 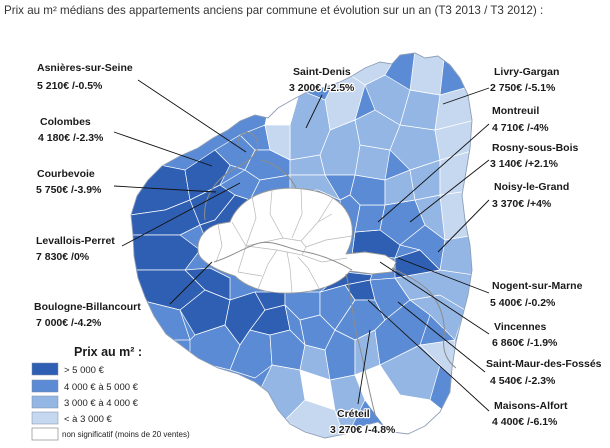 I want to click on commune-price-change: 4 710€ /-4%, so click(x=520, y=128).